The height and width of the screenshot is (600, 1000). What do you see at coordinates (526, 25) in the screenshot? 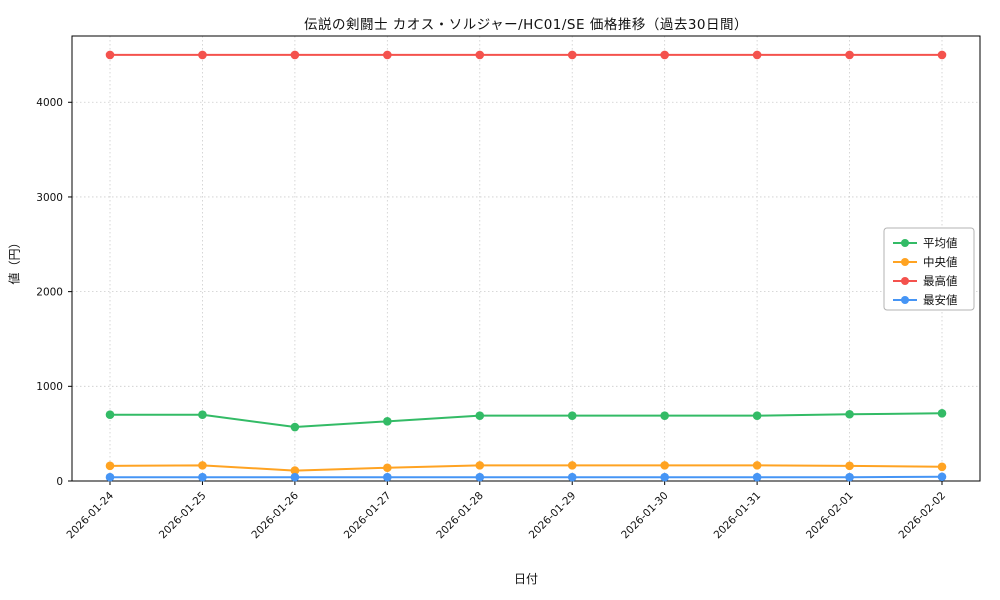
I see `chart-title: 伝説の剣闘士 カオス・ソルジャー/HC01/SE 価格推移（過去30日間）` at bounding box center [526, 25].